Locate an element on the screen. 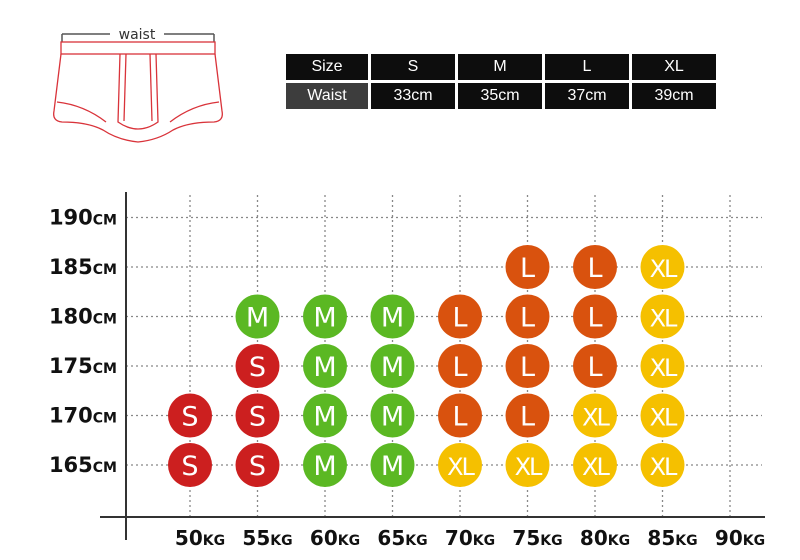 This screenshot has height=560, width=800. x-tick-label: 70KG is located at coordinates (470, 538).